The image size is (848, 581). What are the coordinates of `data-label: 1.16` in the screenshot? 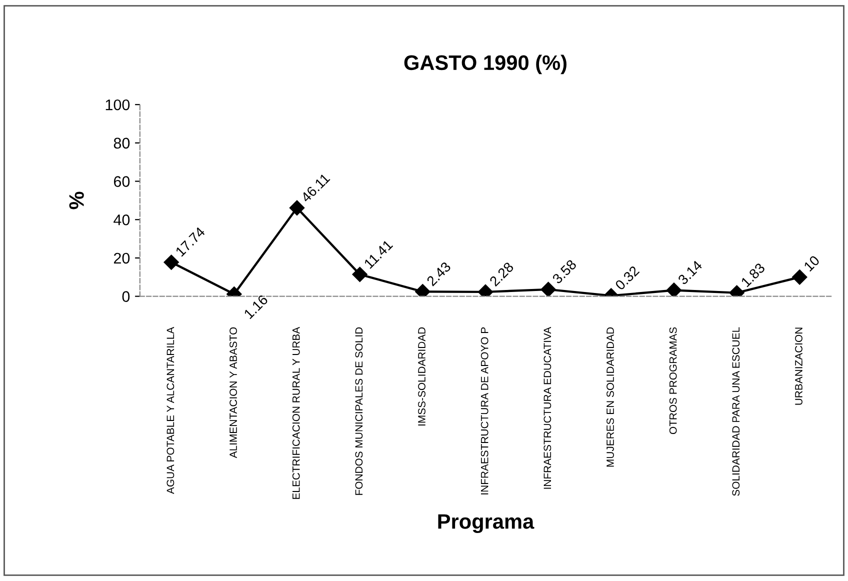 It's located at (256, 307).